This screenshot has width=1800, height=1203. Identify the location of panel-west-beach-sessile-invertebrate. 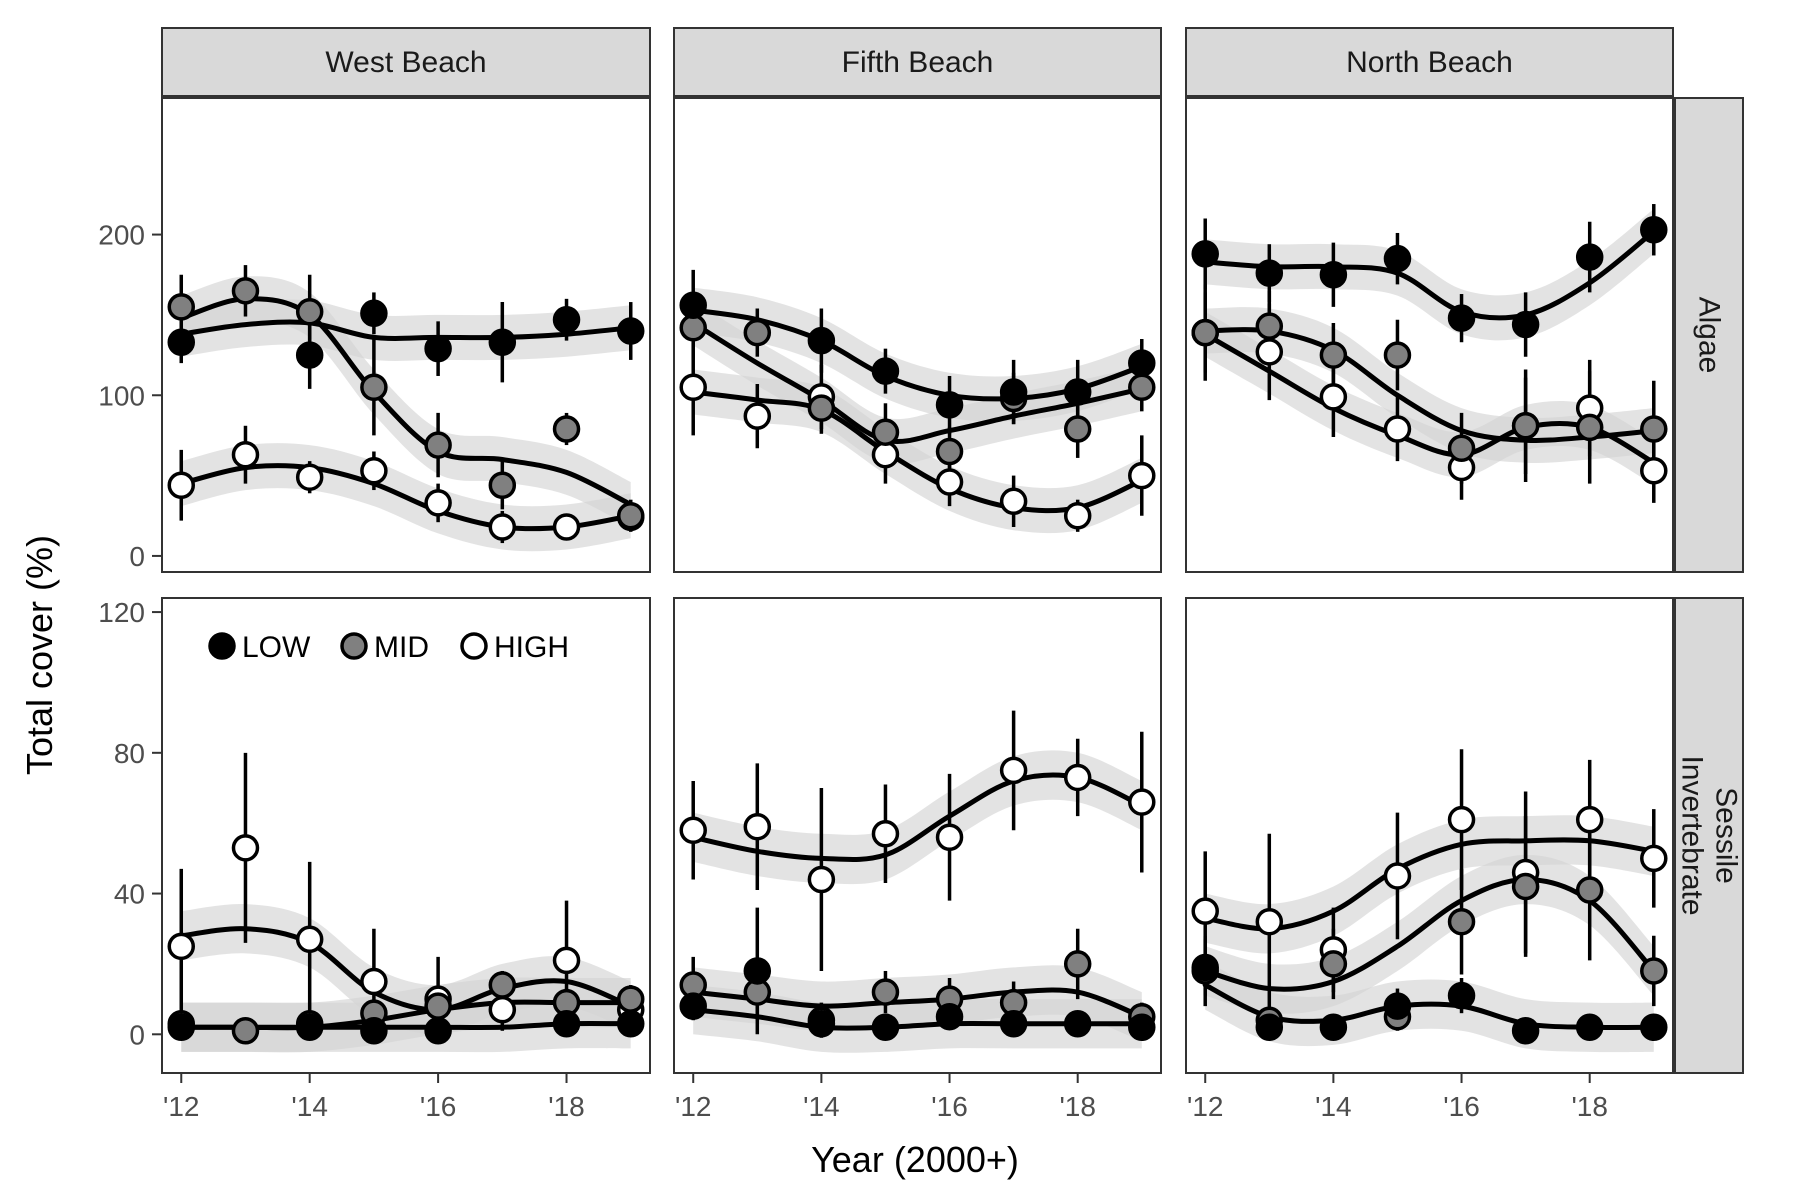
(406, 835).